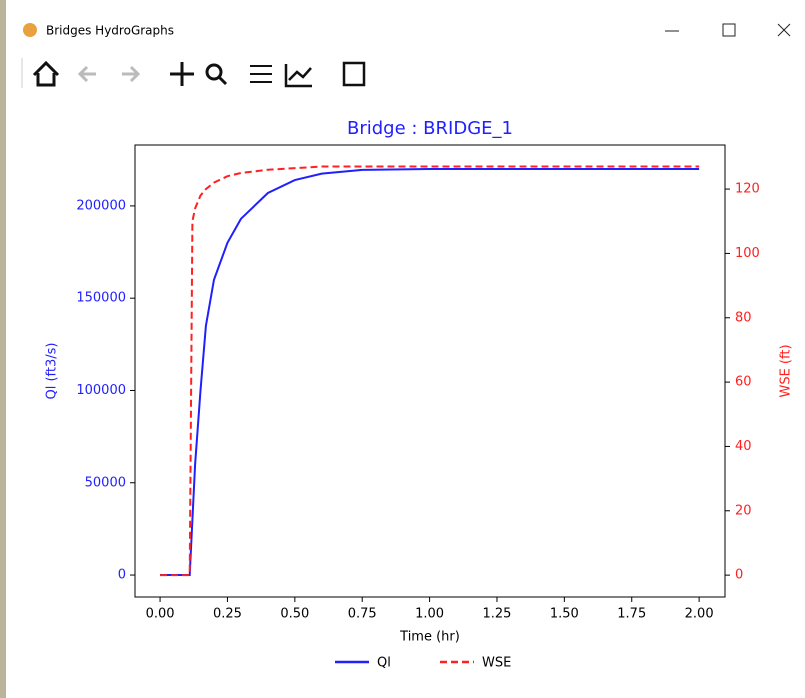 The width and height of the screenshot is (805, 698). Describe the element at coordinates (631, 614) in the screenshot. I see `x-tick-label: 1.75` at that location.